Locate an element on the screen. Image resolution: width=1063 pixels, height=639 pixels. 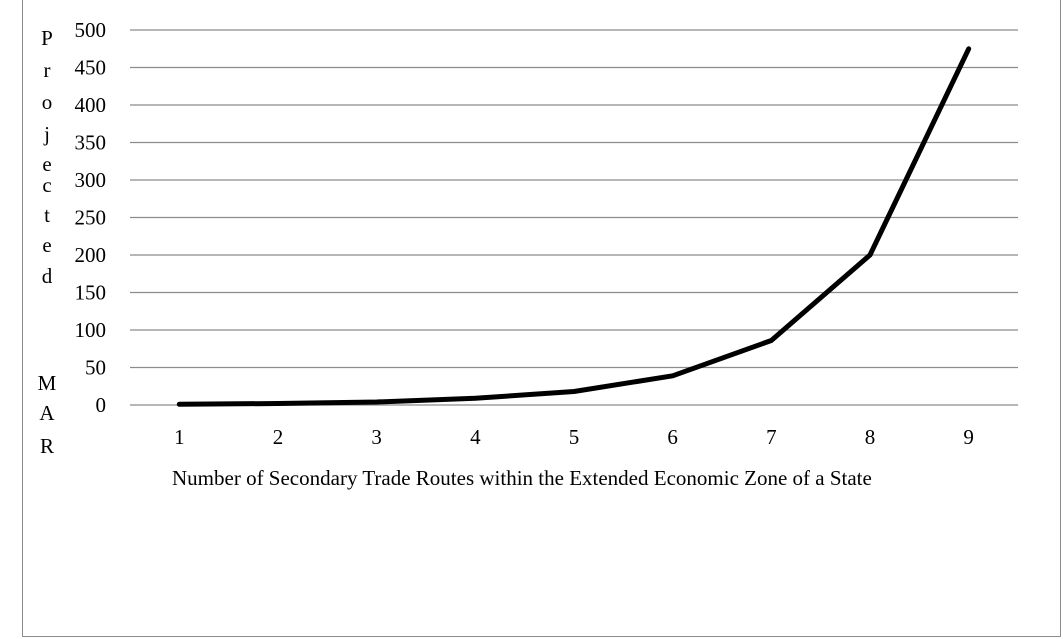
y-tick-label-450: 450 is located at coordinates (91, 68).